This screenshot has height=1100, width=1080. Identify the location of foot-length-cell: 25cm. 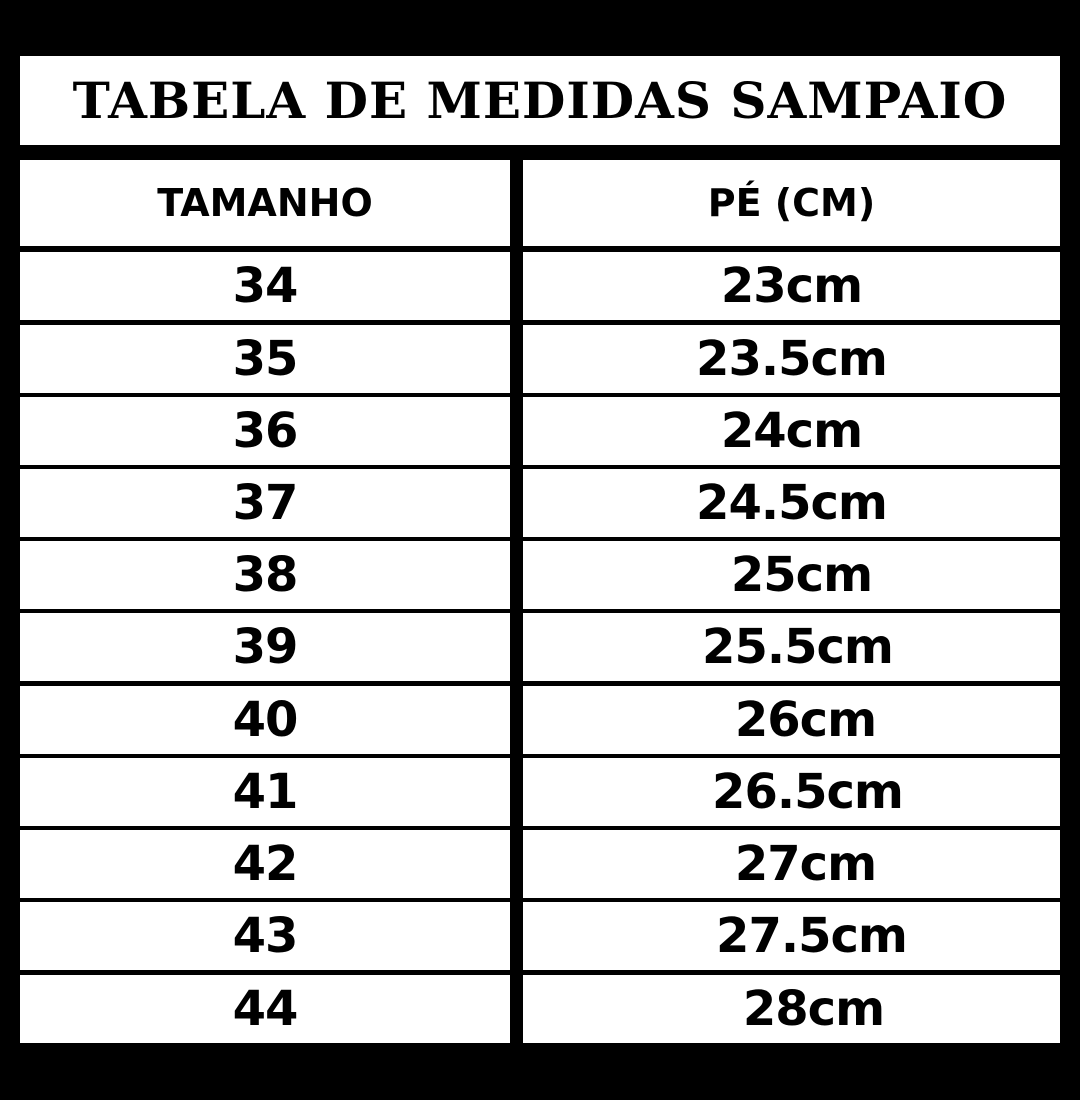
(791, 575).